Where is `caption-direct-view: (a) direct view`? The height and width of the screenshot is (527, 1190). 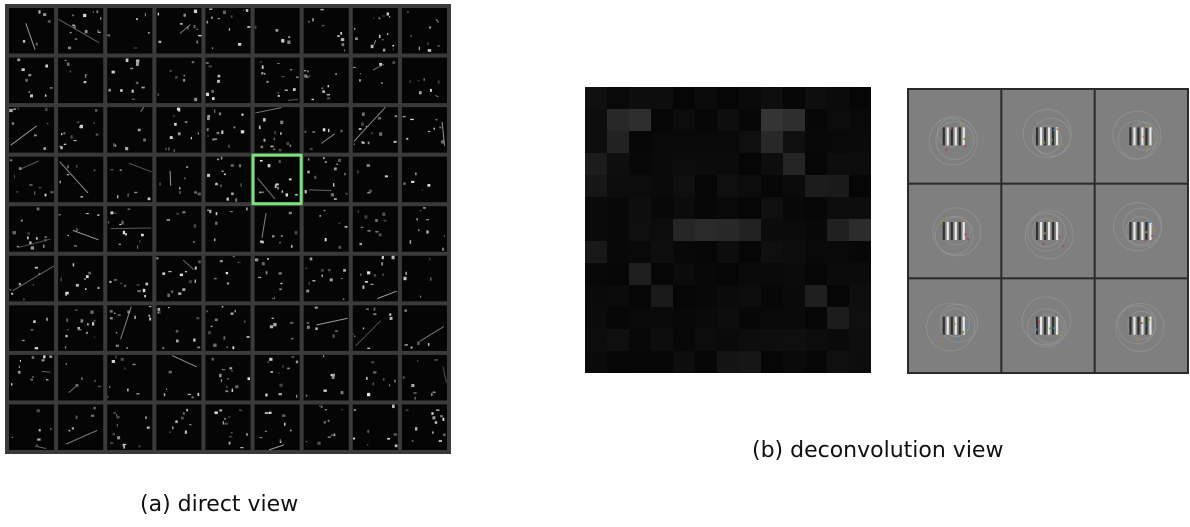
caption-direct-view: (a) direct view is located at coordinates (219, 504).